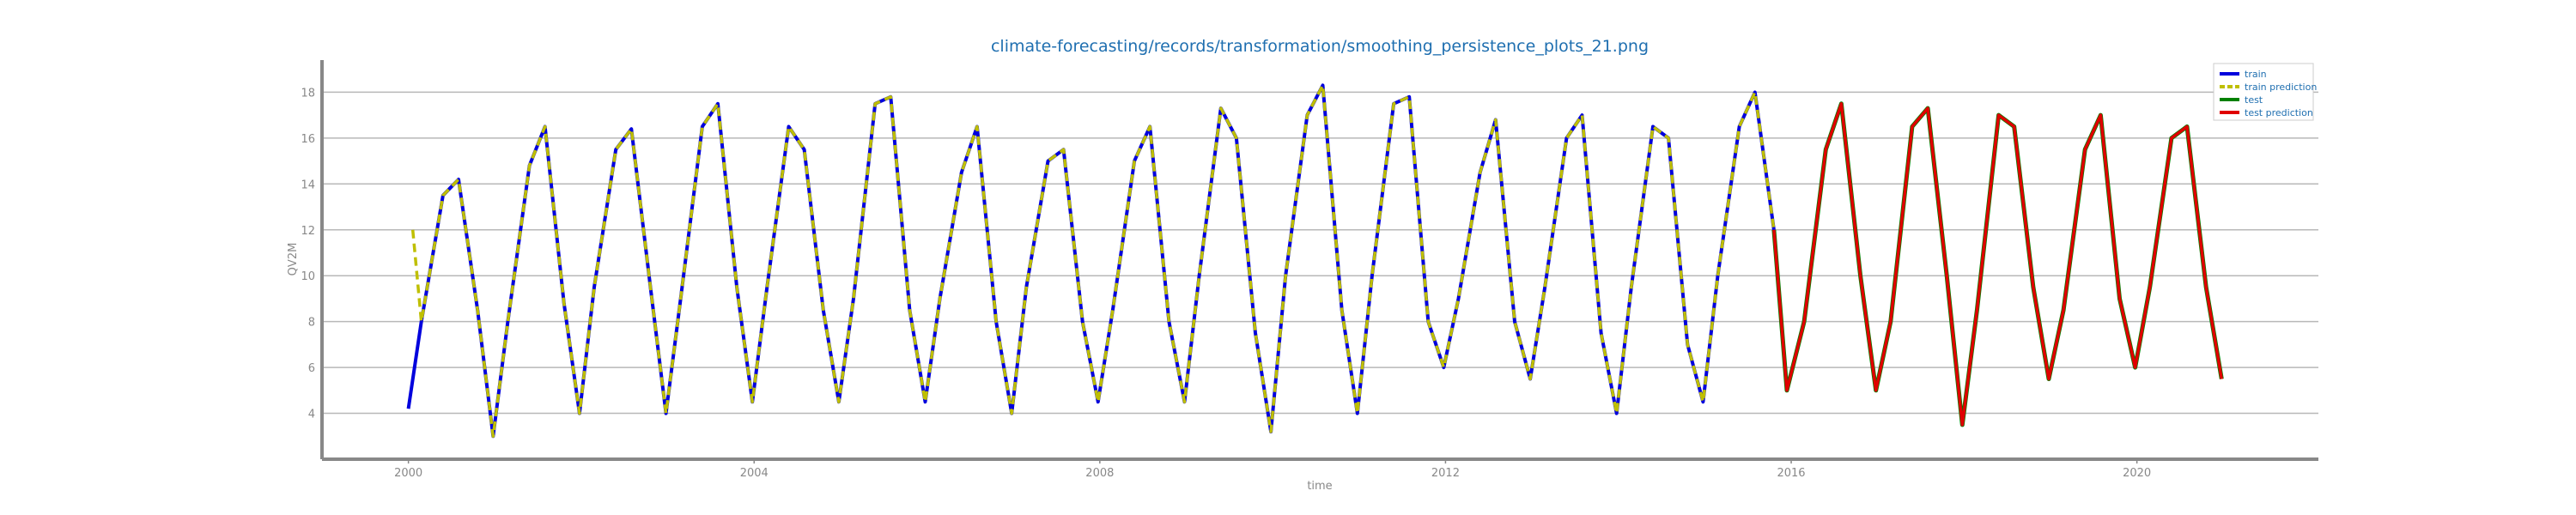 The image size is (2576, 515). What do you see at coordinates (293, 259) in the screenshot?
I see `y-axis-label: QV2M` at bounding box center [293, 259].